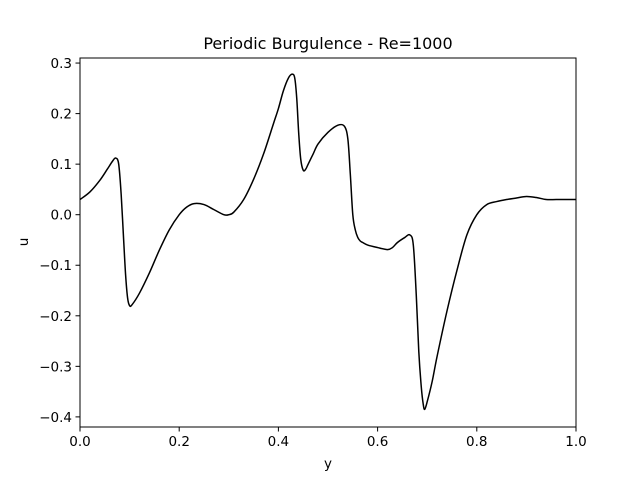 The height and width of the screenshot is (480, 640). What do you see at coordinates (328, 464) in the screenshot?
I see `x-axis-label: y` at bounding box center [328, 464].